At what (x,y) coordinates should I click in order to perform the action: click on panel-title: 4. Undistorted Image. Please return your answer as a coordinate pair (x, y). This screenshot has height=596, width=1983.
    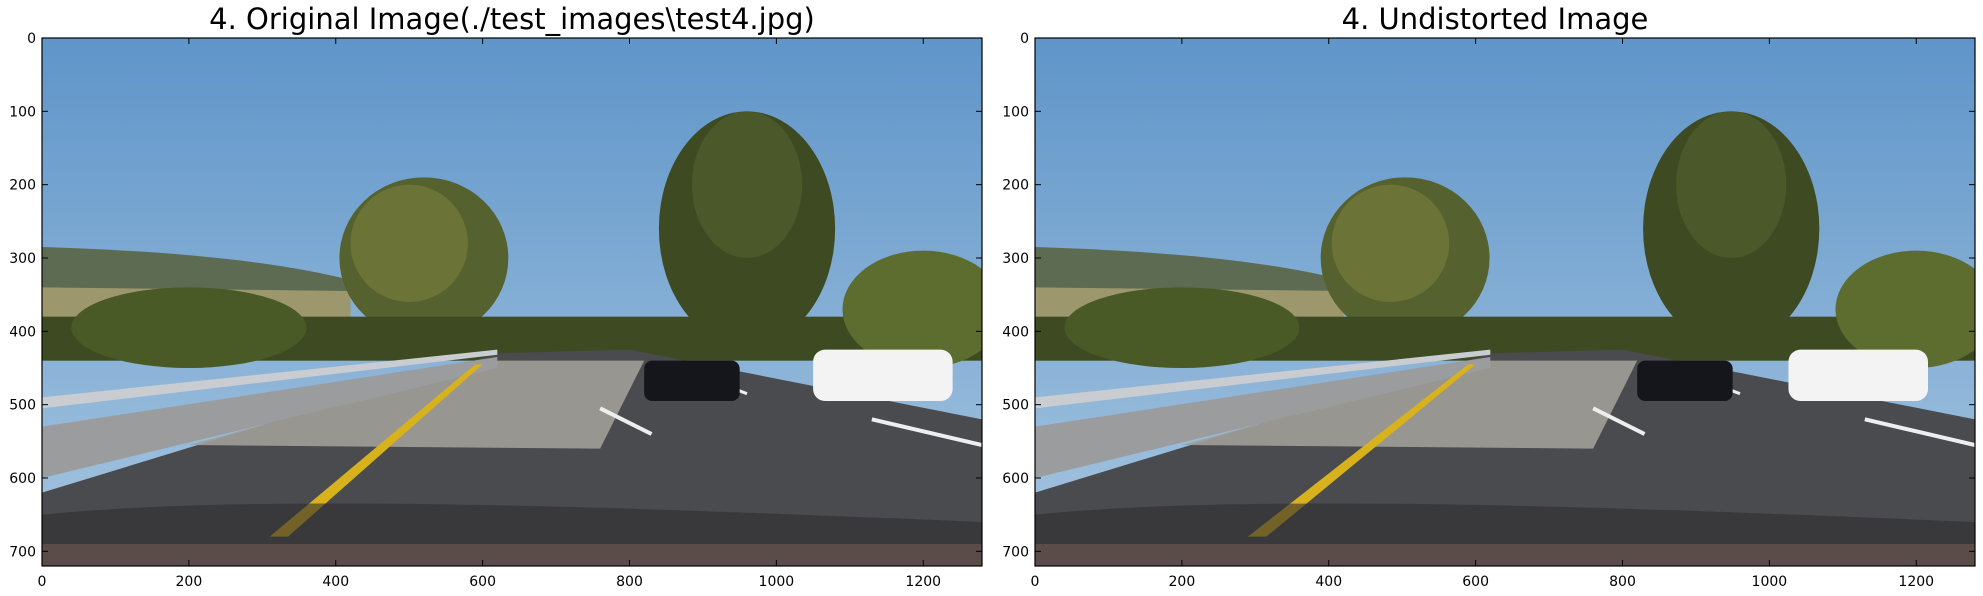
    Looking at the image, I should click on (1495, 19).